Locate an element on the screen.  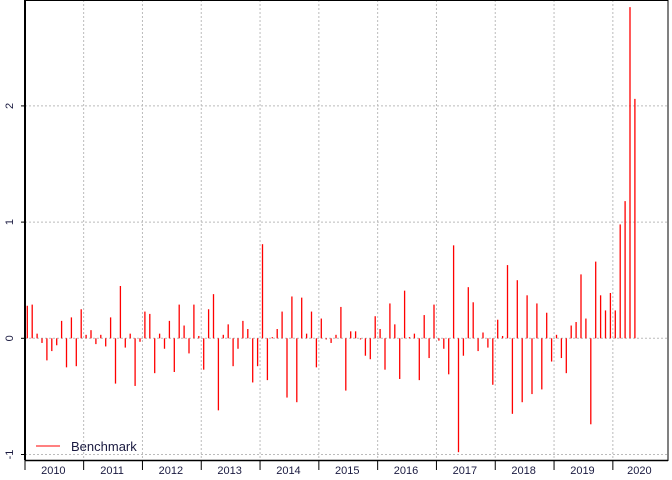
x-tick-label: 2019 is located at coordinates (582, 471).